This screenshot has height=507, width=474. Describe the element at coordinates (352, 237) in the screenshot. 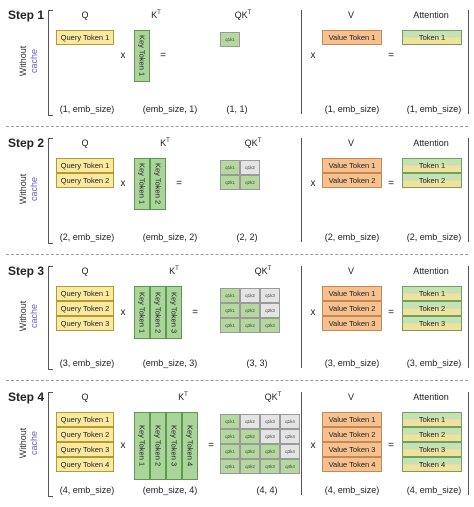

I see `v-shape-label: (2, emb_size)` at that location.